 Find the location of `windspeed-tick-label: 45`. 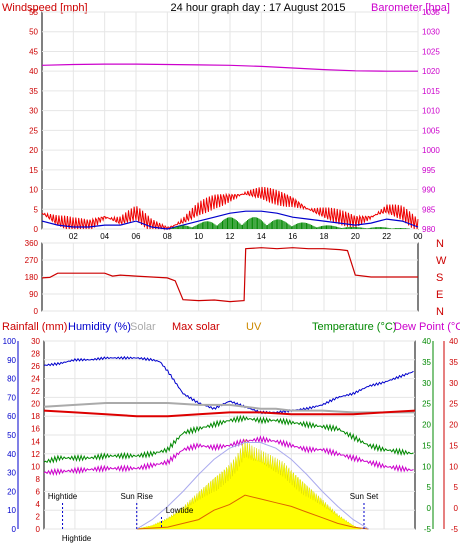

windspeed-tick-label: 45 is located at coordinates (33, 51).